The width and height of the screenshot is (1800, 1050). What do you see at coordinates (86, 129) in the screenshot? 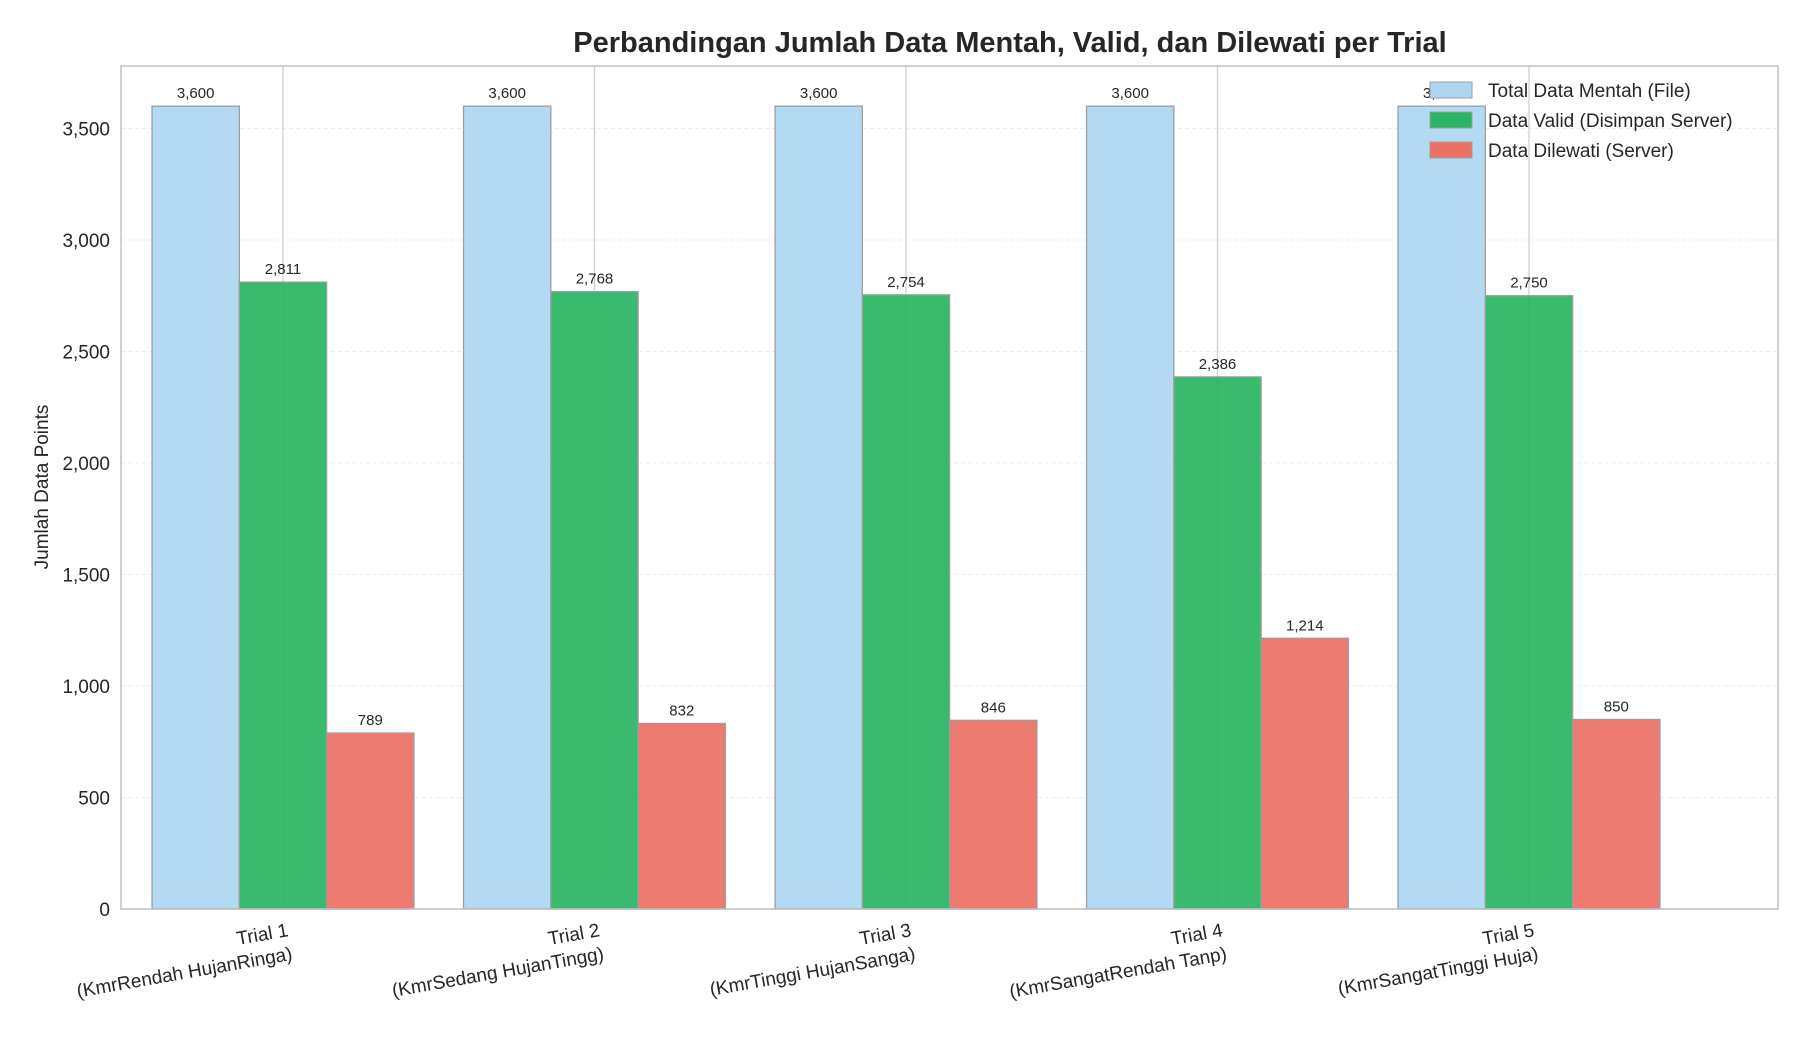
I see `y-tick-label: 3,500` at bounding box center [86, 129].